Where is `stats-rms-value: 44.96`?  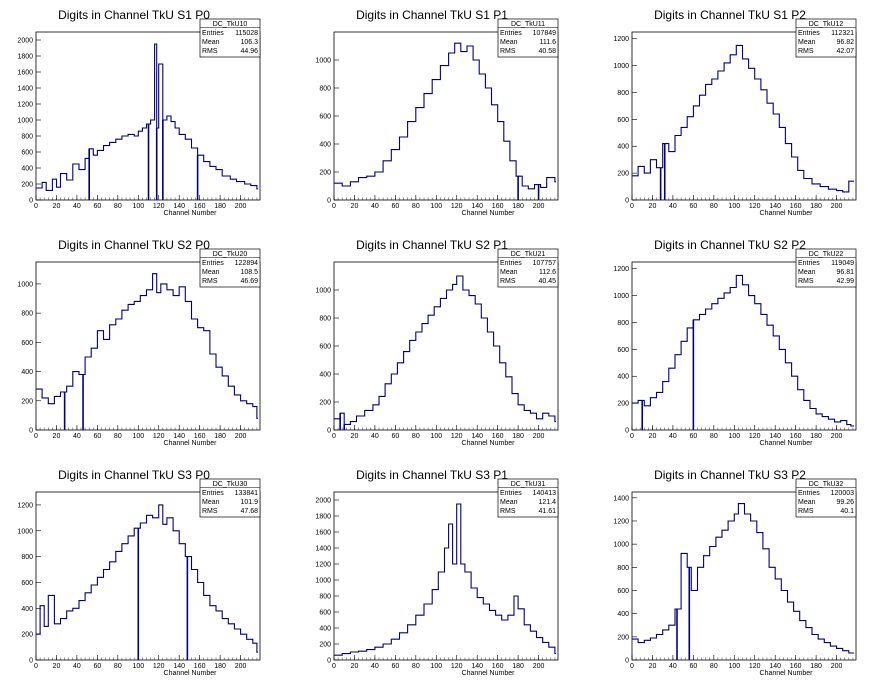
stats-rms-value: 44.96 is located at coordinates (249, 51).